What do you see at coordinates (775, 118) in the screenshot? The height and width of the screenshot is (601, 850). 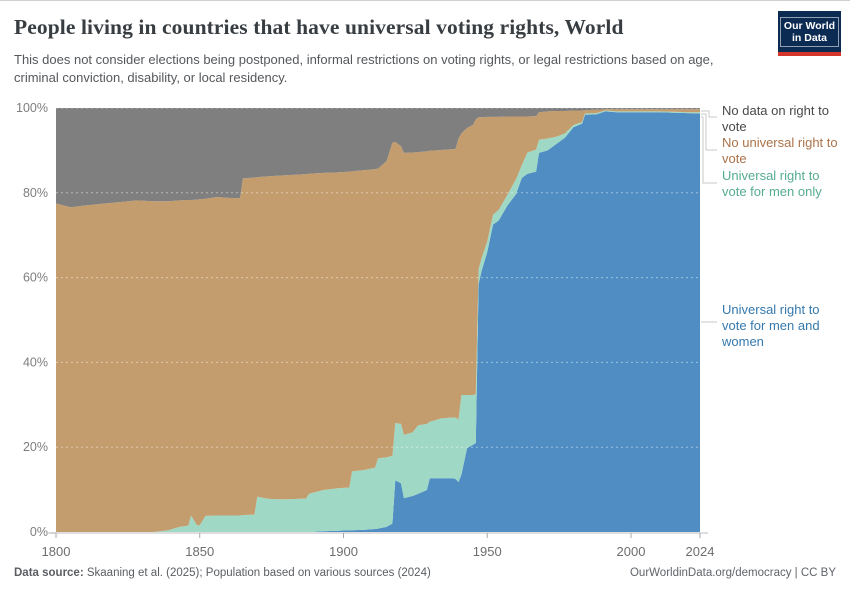 I see `legend-item-no-data: No data on right to vote` at bounding box center [775, 118].